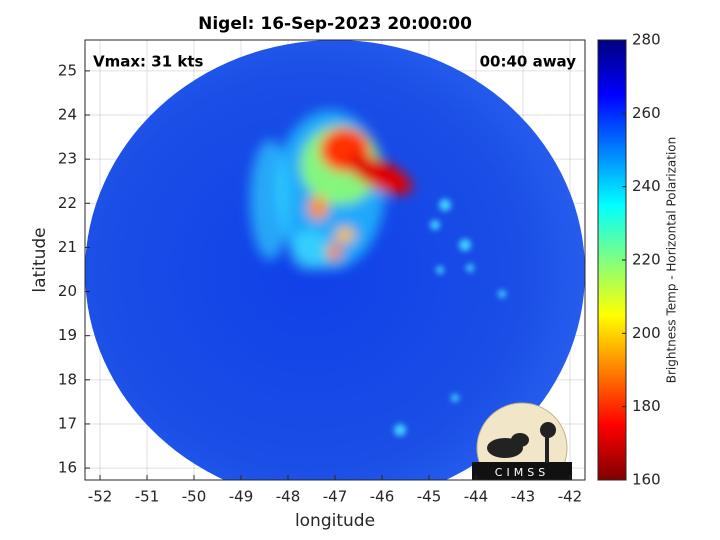 This screenshot has height=540, width=720. Describe the element at coordinates (67, 291) in the screenshot. I see `y-tick-label: 20` at that location.